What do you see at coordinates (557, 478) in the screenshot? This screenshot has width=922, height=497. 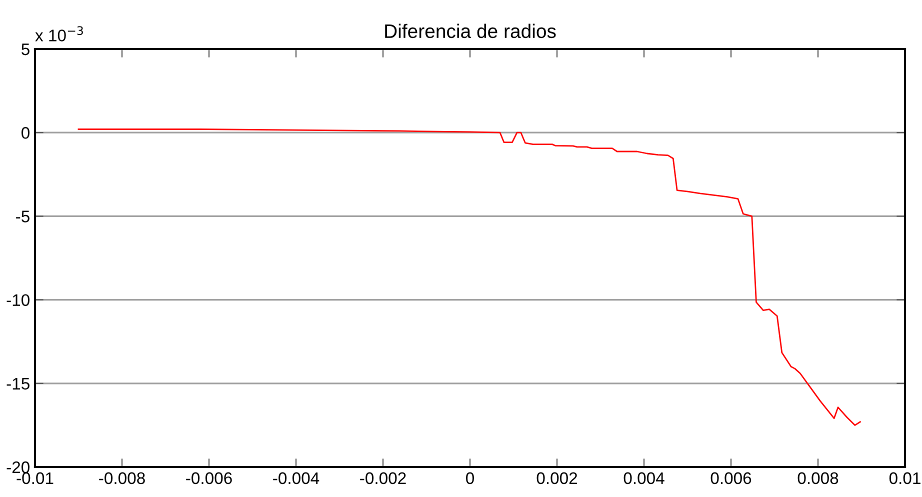 I see `x-tick-label: 0.002` at bounding box center [557, 478].